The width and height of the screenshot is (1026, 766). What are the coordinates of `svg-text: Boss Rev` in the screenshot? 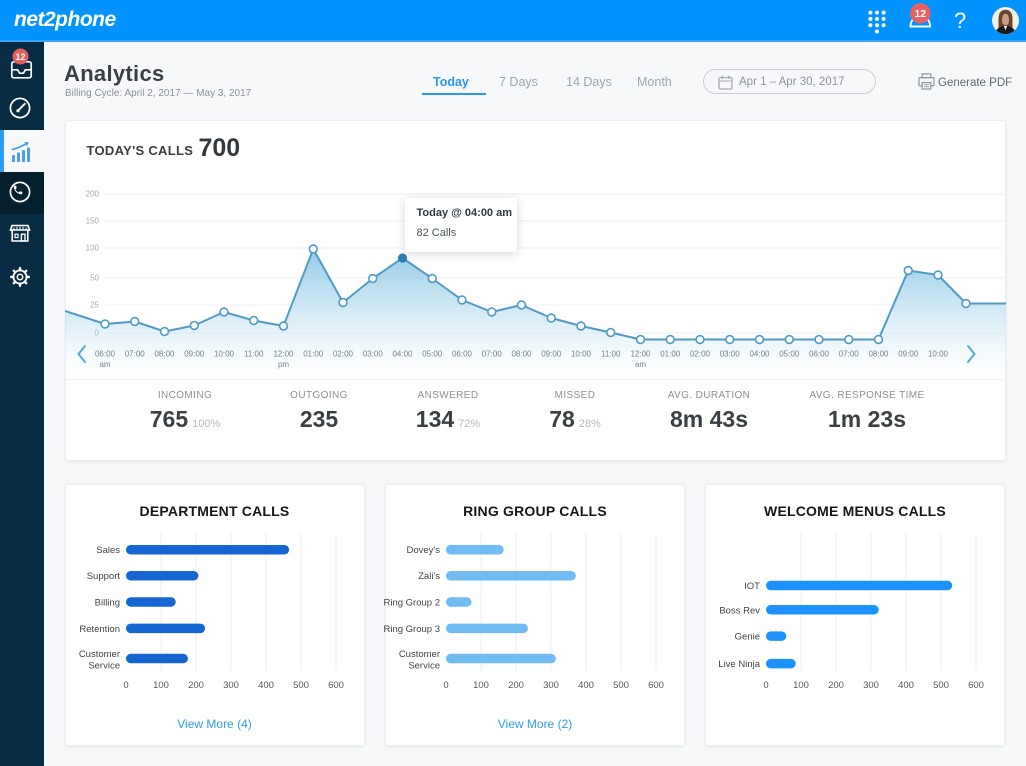 It's located at (739, 610).